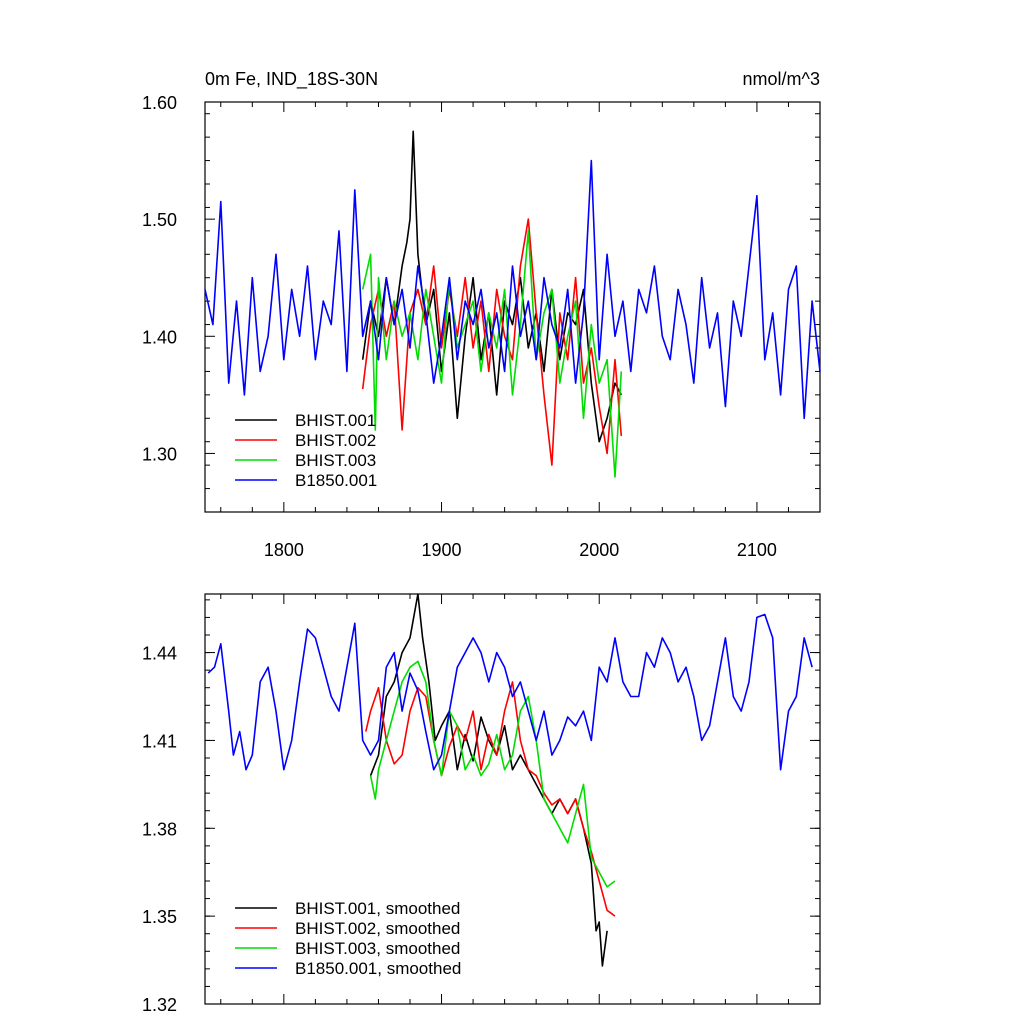 Image resolution: width=1024 pixels, height=1024 pixels. Describe the element at coordinates (159, 654) in the screenshot. I see `y-tick-label: 1.44` at that location.